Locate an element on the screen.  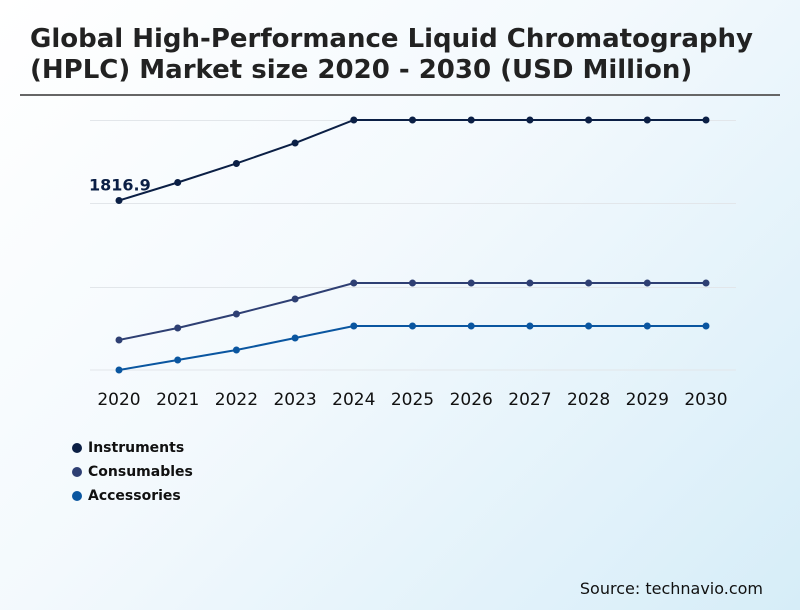
x-tick-label: 2022 is located at coordinates (236, 400).